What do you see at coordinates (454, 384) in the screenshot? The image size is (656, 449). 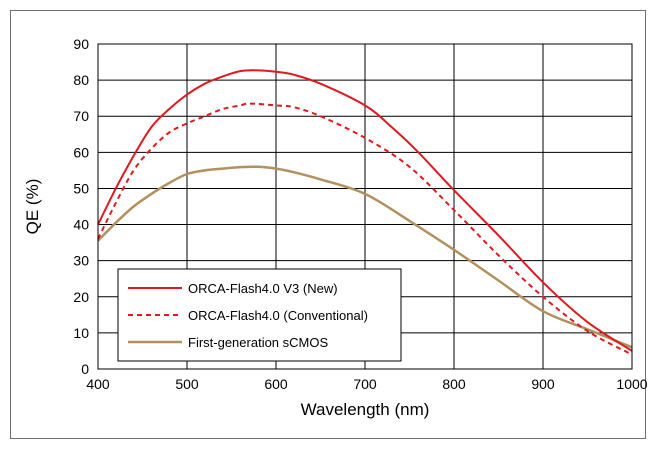 I see `x-tick-label: 800` at bounding box center [454, 384].